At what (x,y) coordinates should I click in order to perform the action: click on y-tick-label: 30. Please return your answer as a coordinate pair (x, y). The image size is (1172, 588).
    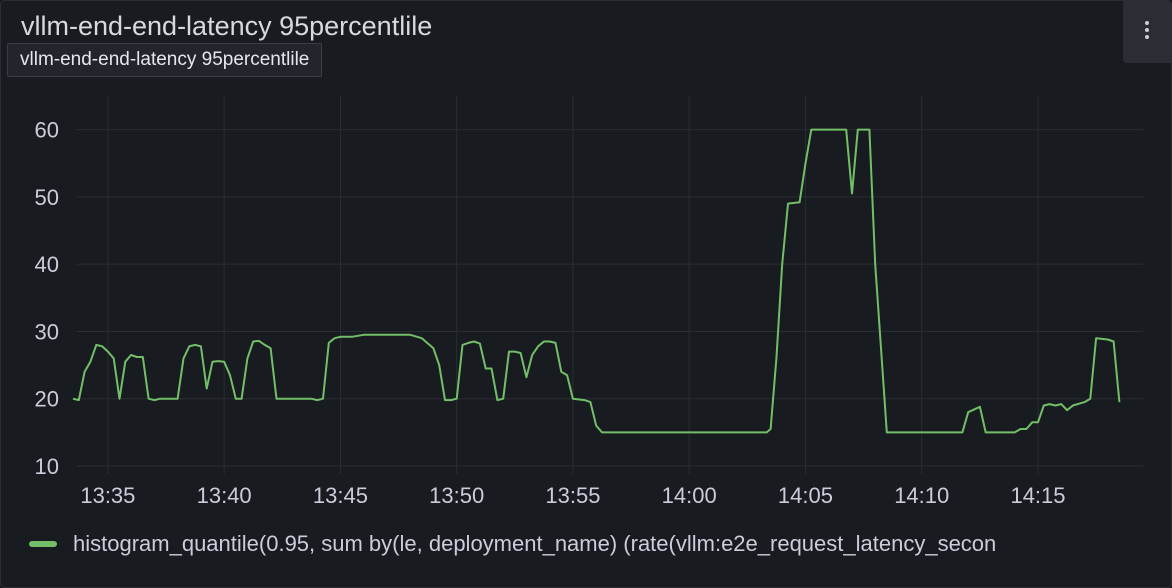
    Looking at the image, I should click on (47, 331).